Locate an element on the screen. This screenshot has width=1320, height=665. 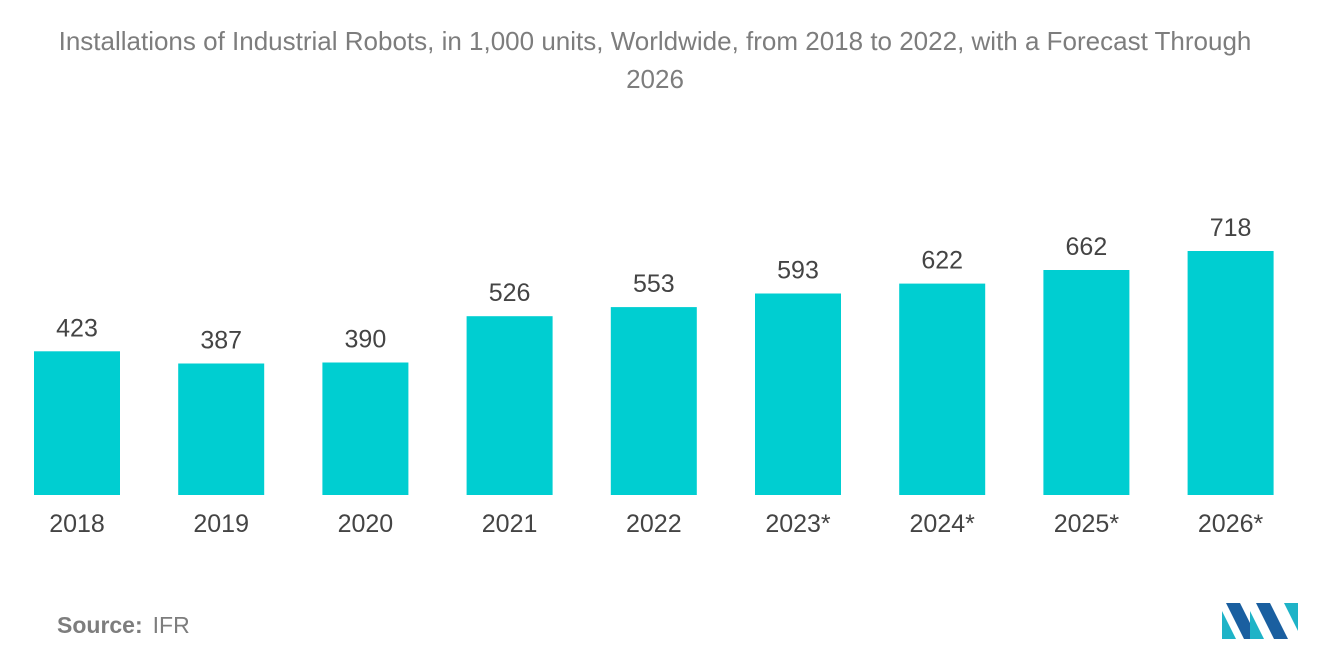
bar-2021 is located at coordinates (509, 405).